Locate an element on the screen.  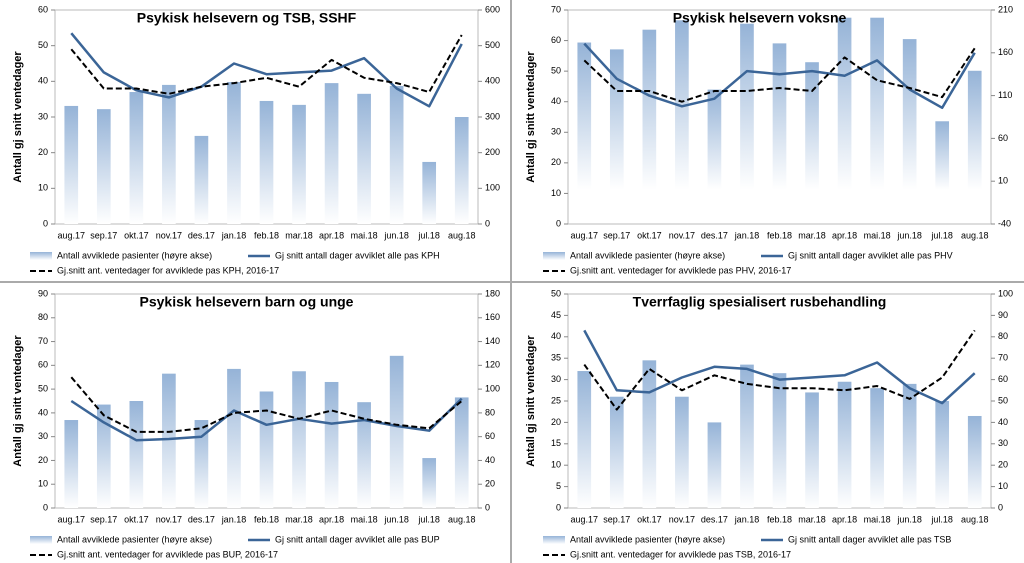
y2-tick-label: 80 is located at coordinates (1003, 336).